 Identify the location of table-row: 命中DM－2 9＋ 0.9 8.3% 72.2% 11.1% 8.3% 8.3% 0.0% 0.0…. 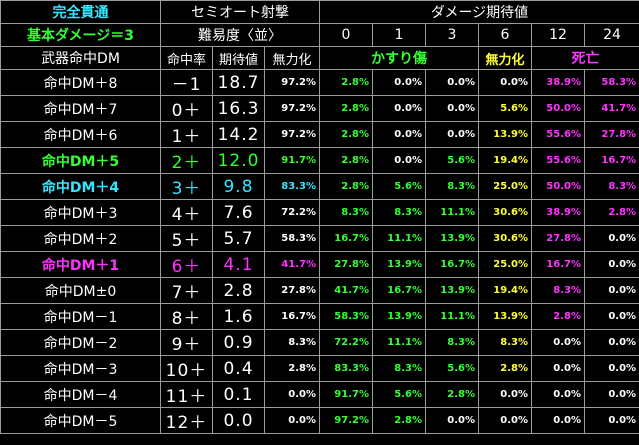
(319, 342).